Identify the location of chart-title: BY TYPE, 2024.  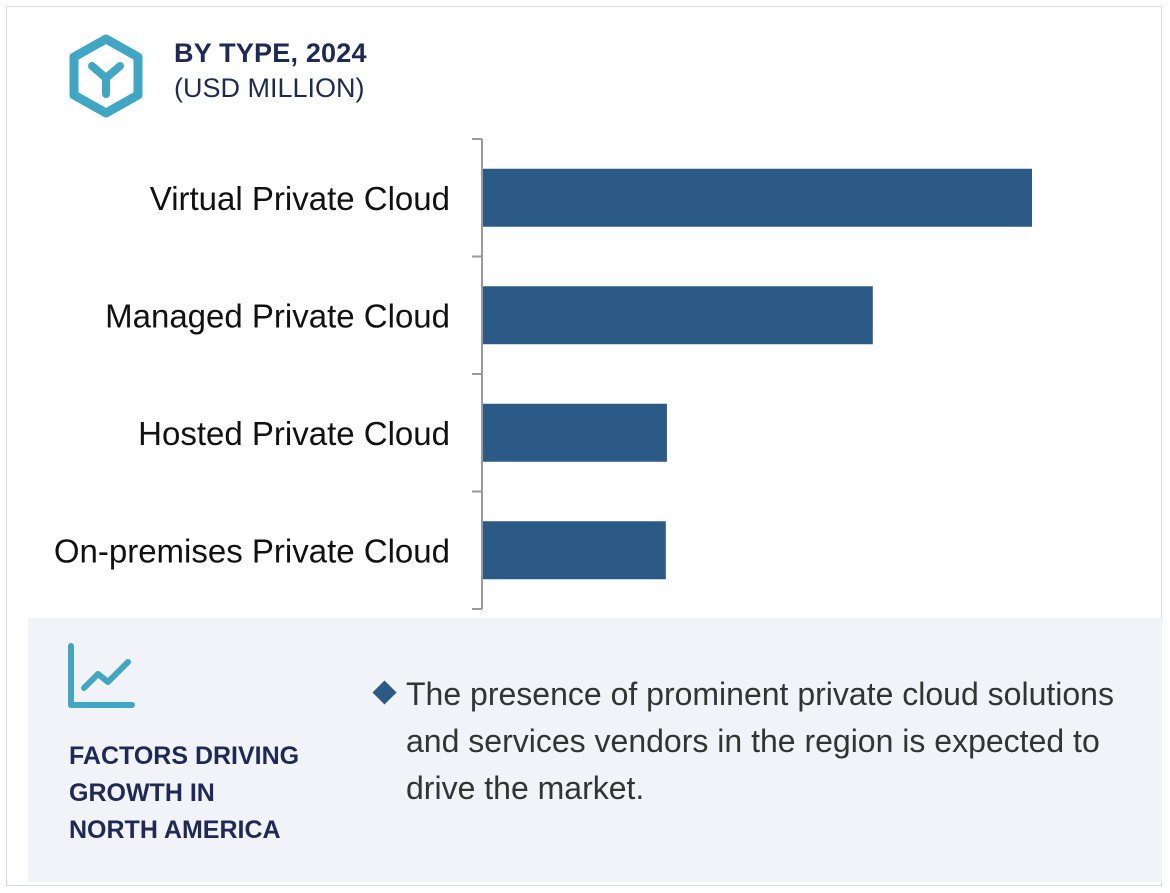
(270, 53).